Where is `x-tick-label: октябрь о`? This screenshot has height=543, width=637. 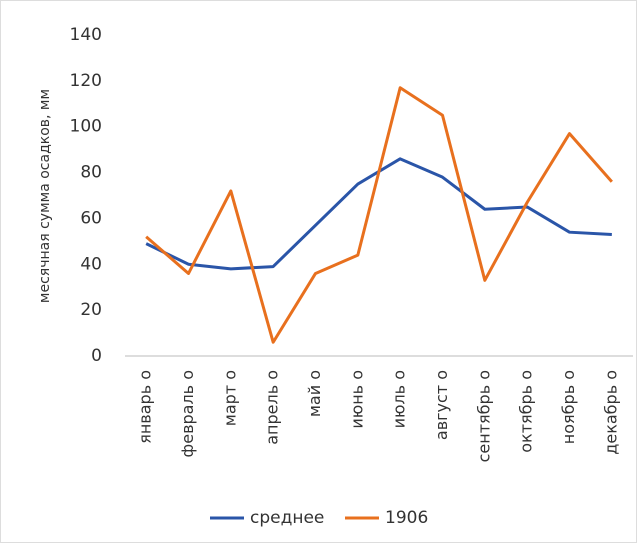 x-tick-label: октябрь о is located at coordinates (526, 411).